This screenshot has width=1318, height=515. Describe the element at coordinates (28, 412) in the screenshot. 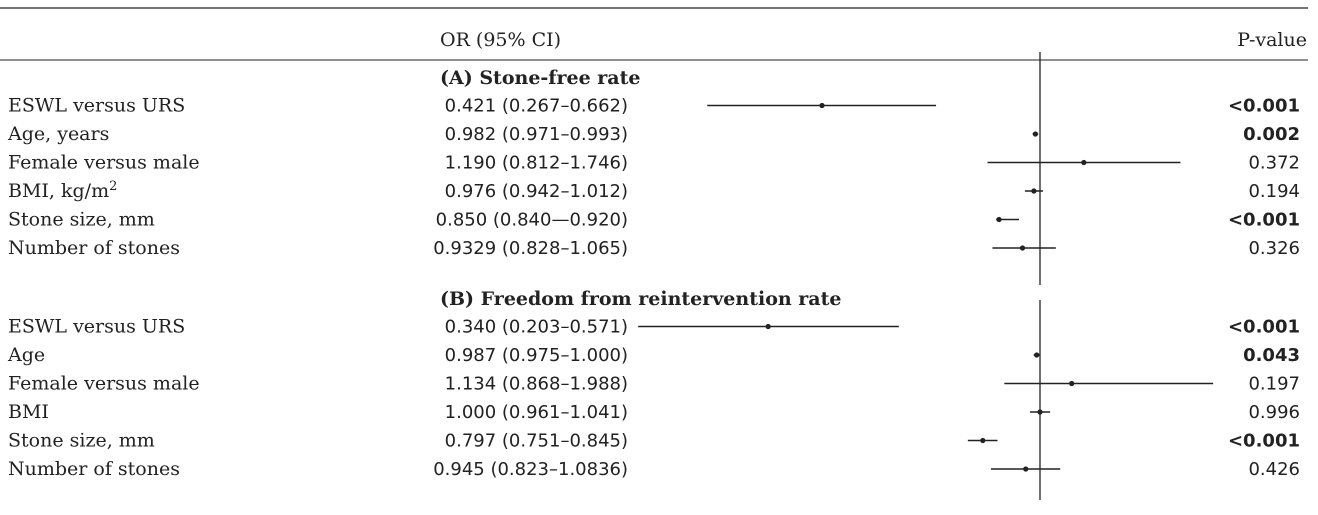

I see `row-label: BMI` at that location.